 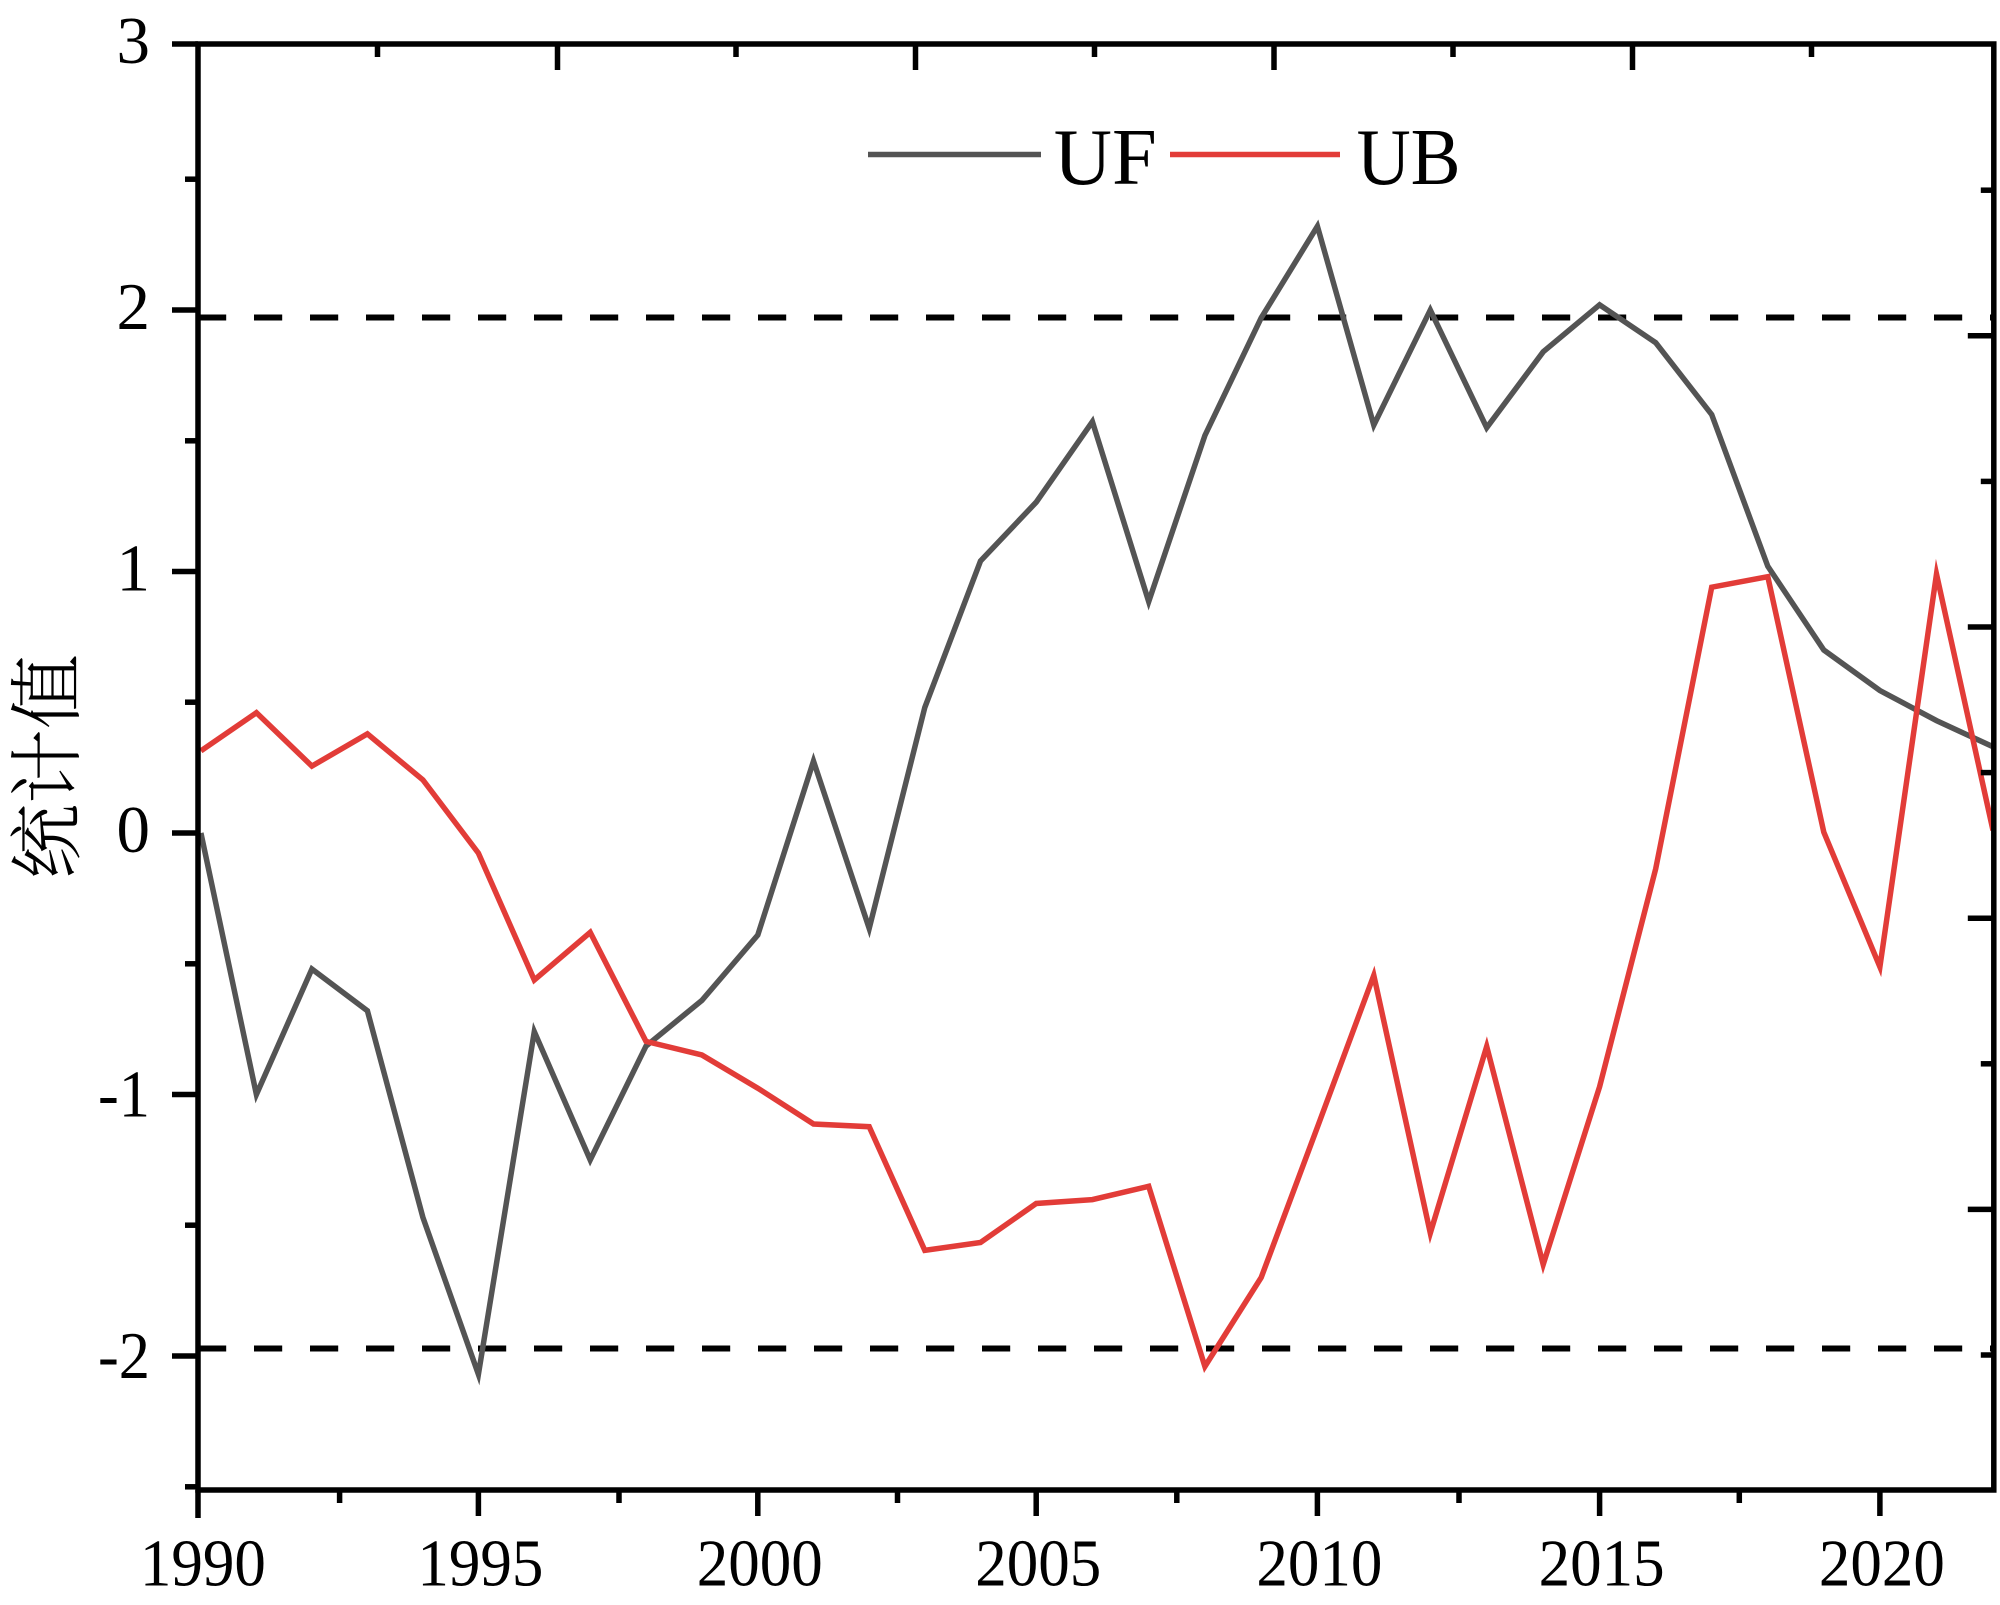 What do you see at coordinates (1038, 1564) in the screenshot?
I see `svg-text: 2005` at bounding box center [1038, 1564].